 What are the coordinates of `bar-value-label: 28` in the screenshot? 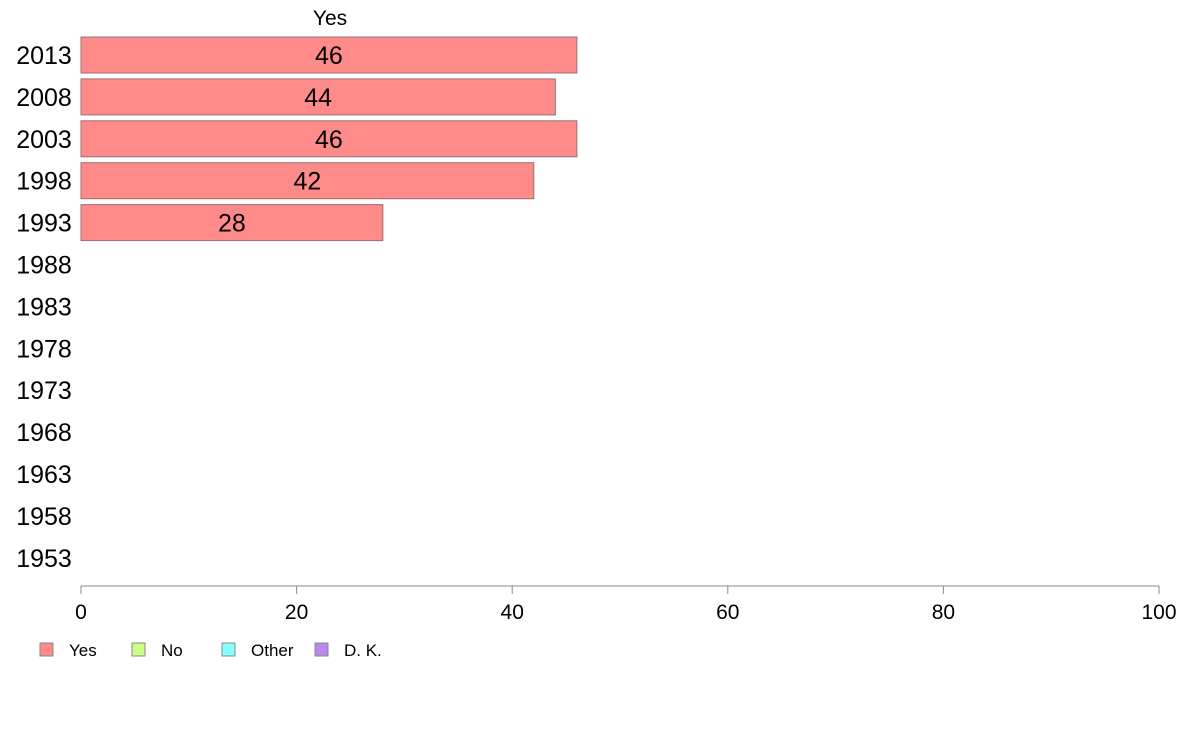 It's located at (232, 224).